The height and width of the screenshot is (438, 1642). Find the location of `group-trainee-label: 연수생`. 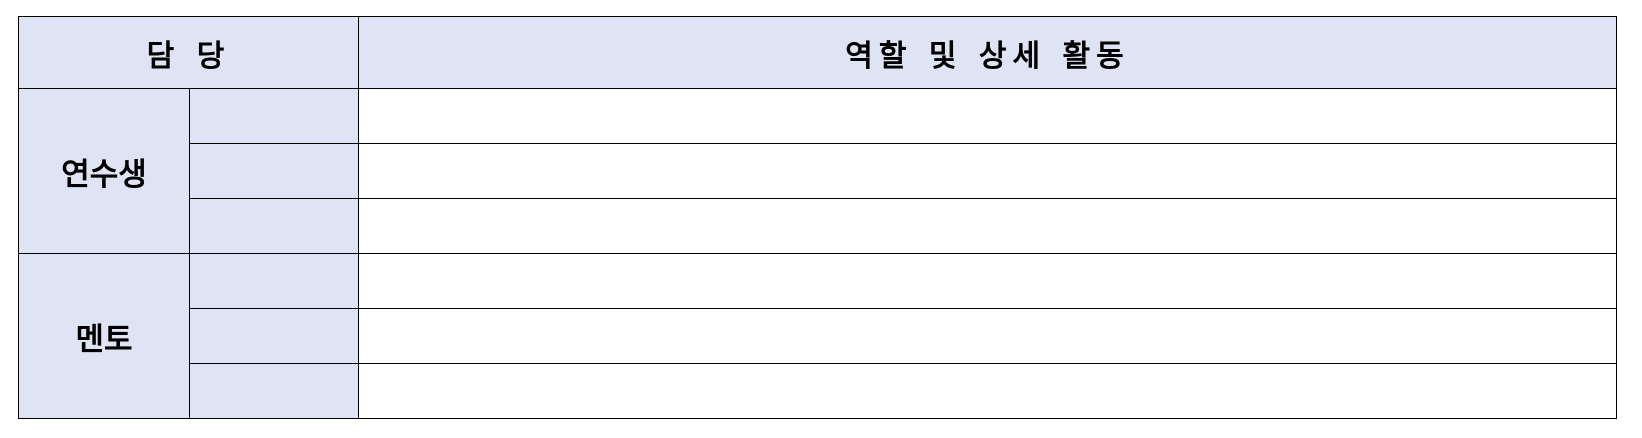

group-trainee-label: 연수생 is located at coordinates (104, 171).